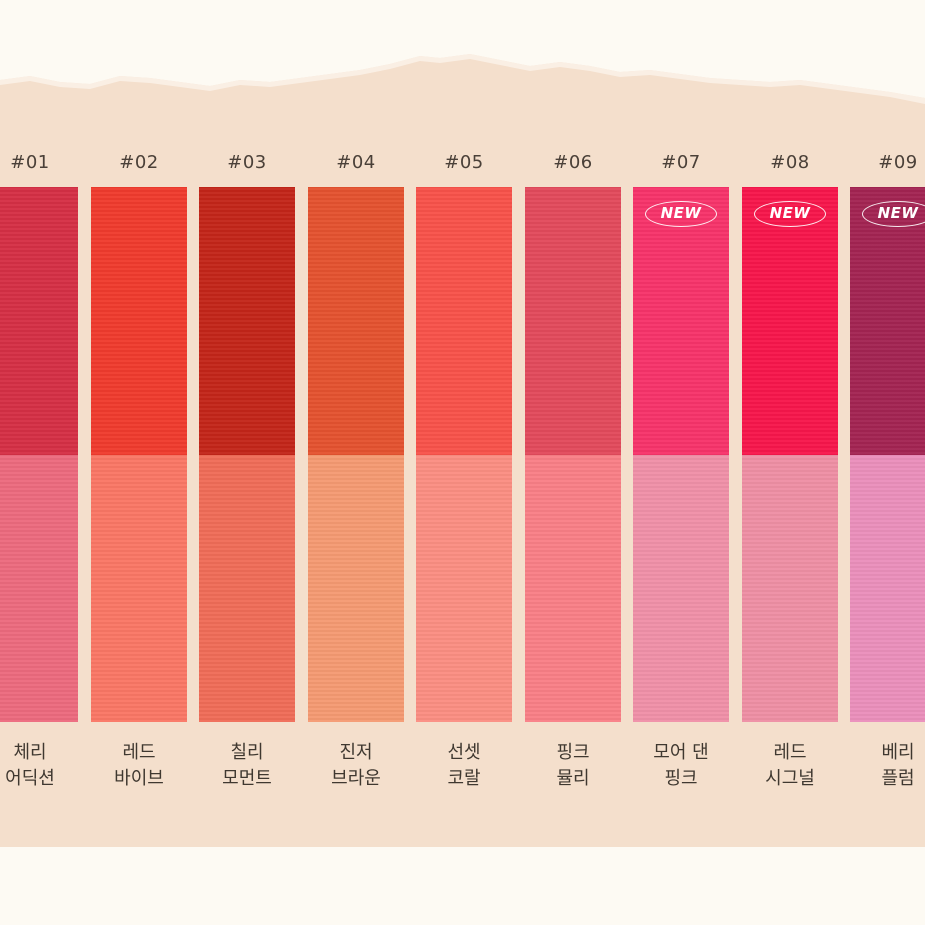 This screenshot has width=925, height=925. I want to click on shade-code: #04, so click(356, 162).